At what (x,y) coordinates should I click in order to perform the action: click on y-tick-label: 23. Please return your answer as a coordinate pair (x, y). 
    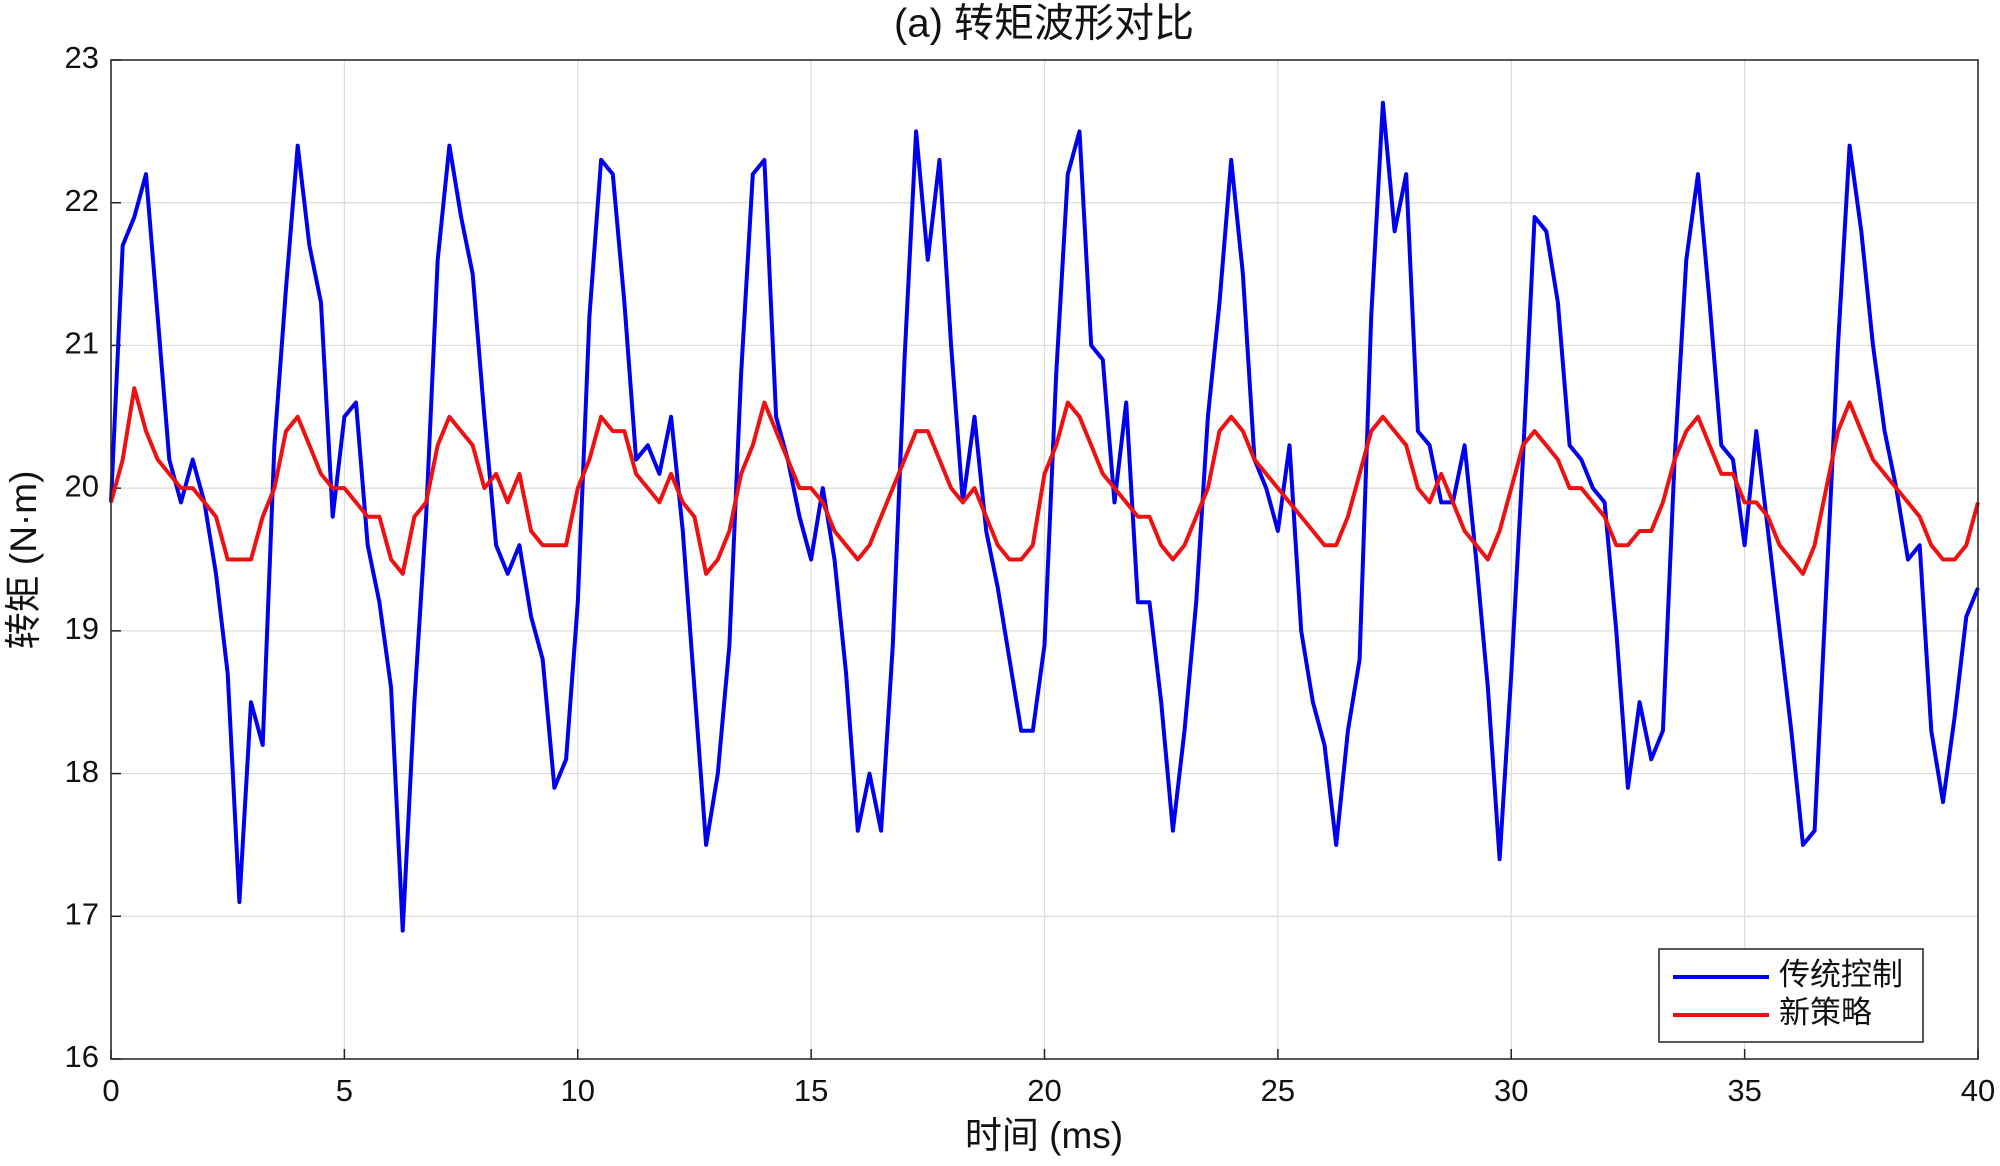
    Looking at the image, I should click on (82, 57).